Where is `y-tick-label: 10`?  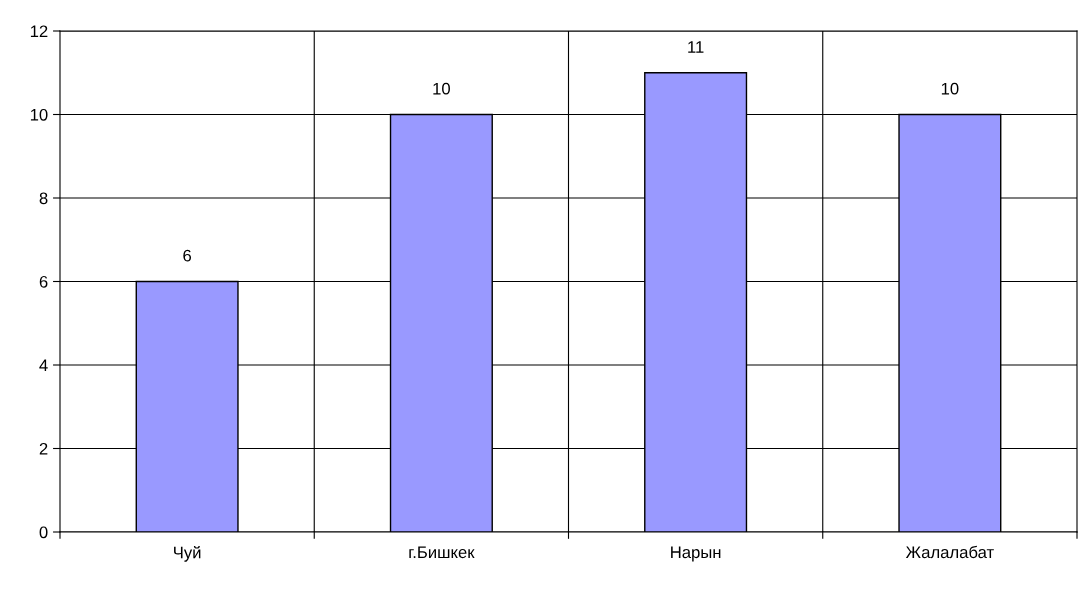 y-tick-label: 10 is located at coordinates (39, 114).